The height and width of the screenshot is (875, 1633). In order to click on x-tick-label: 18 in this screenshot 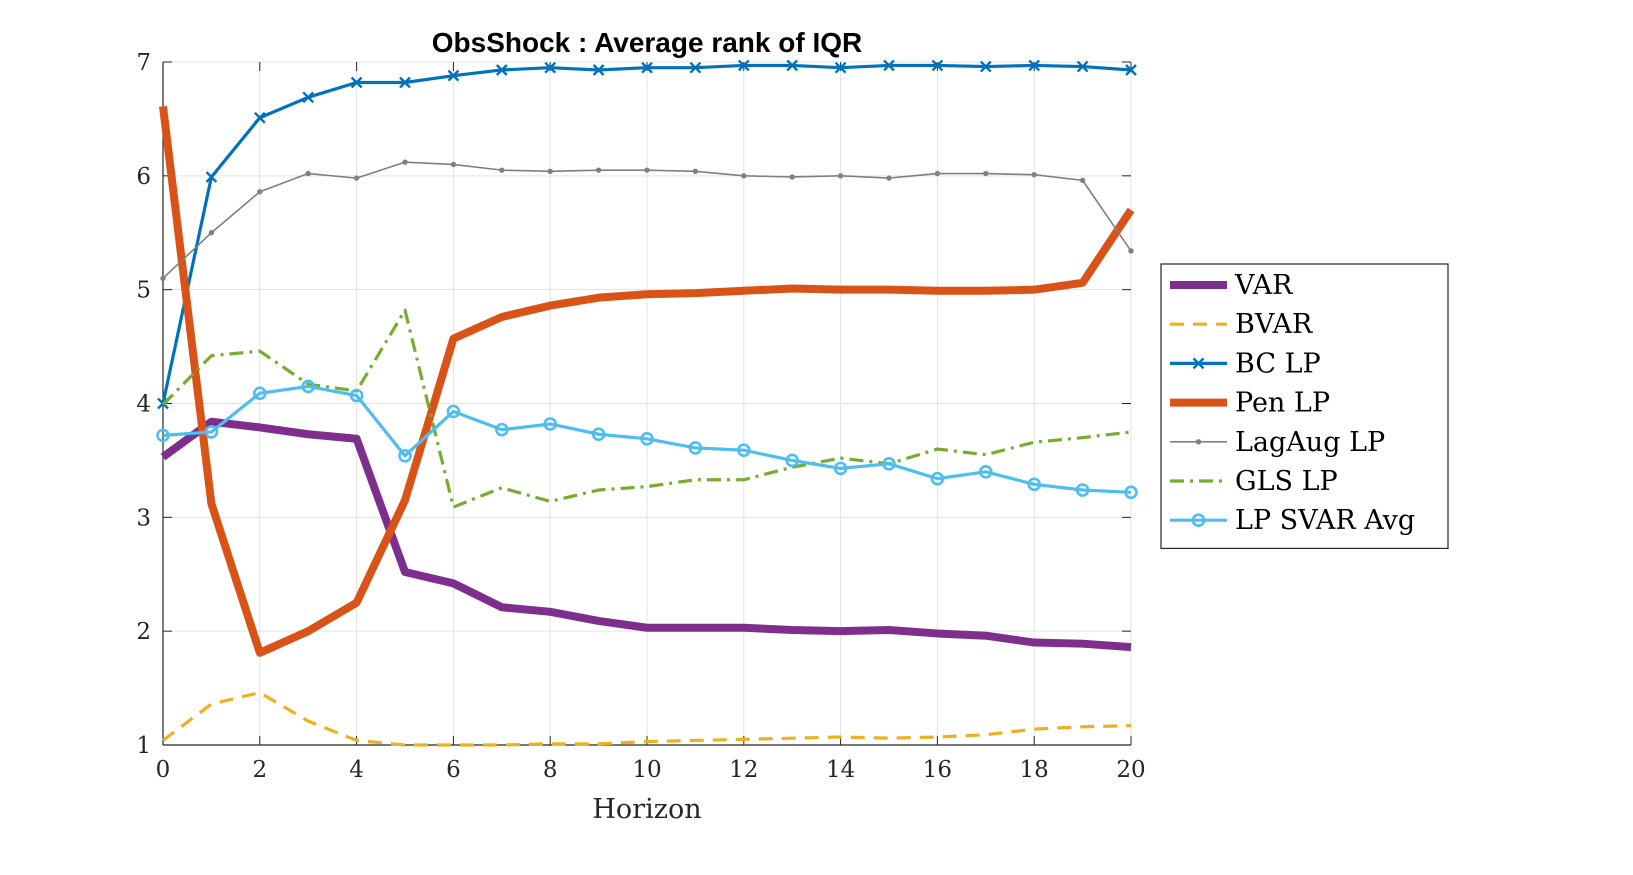, I will do `click(1034, 770)`.